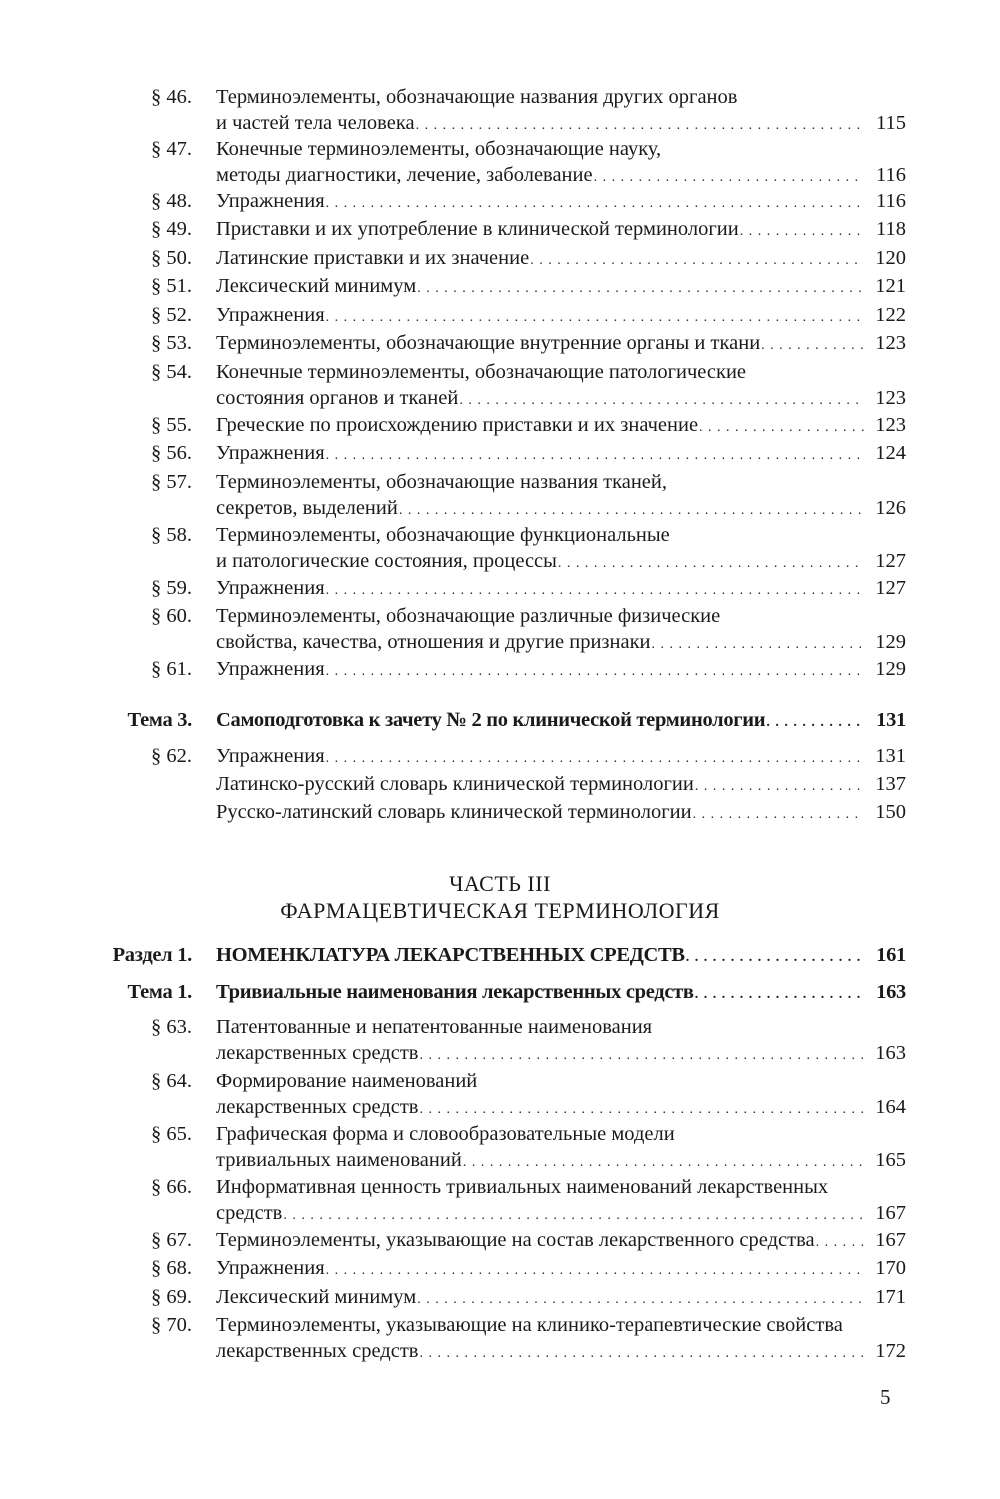 This screenshot has height=1499, width=1000. I want to click on section-number: § 68., so click(171, 1268).